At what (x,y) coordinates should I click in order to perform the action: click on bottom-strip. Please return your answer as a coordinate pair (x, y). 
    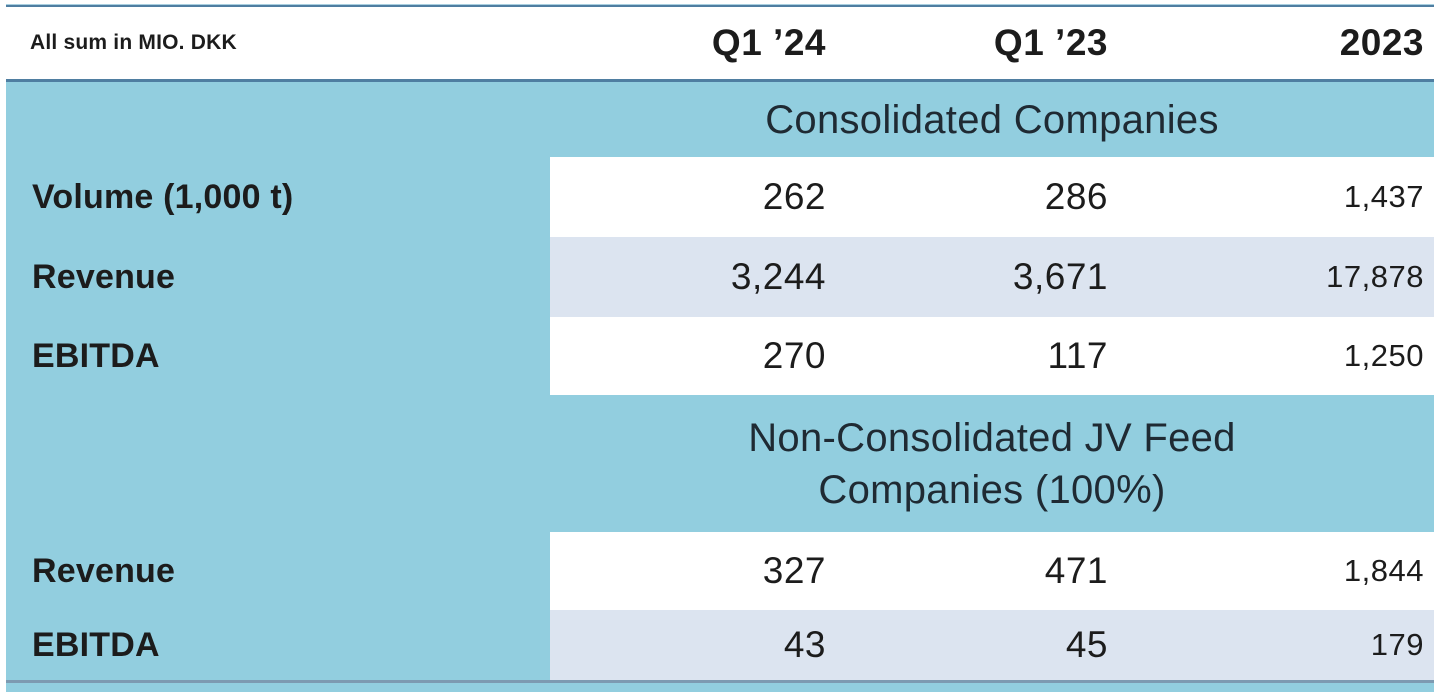
    Looking at the image, I should click on (720, 687).